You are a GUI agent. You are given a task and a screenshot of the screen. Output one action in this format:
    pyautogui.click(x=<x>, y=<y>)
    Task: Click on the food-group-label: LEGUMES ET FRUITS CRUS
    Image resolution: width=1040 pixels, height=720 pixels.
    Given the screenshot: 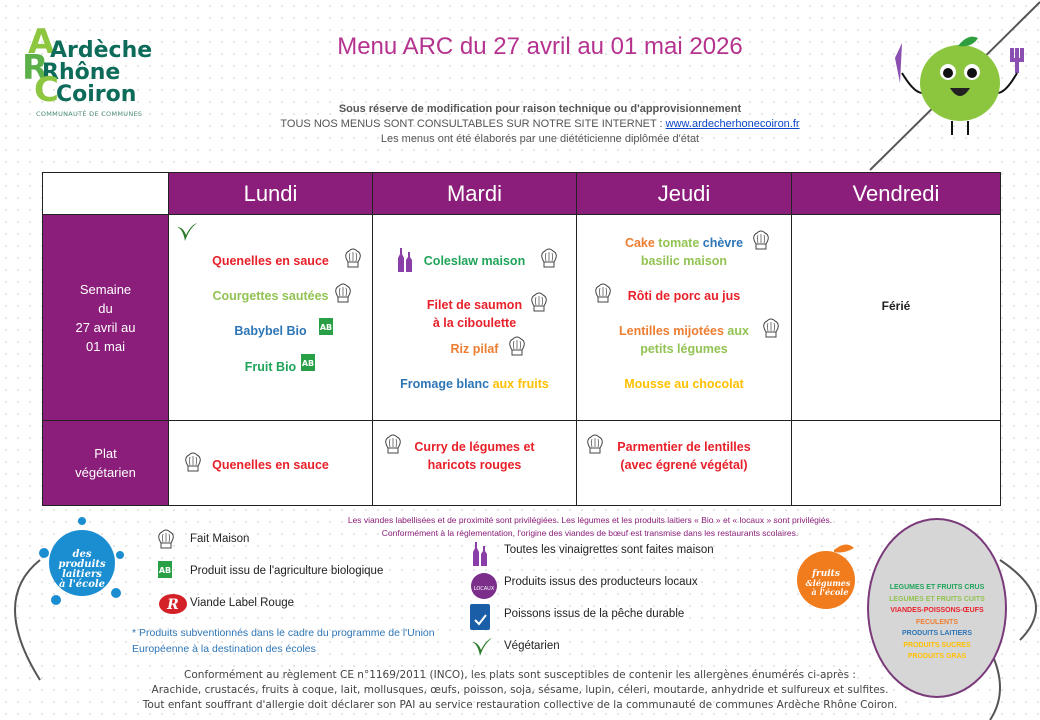 What is the action you would take?
    pyautogui.click(x=937, y=587)
    